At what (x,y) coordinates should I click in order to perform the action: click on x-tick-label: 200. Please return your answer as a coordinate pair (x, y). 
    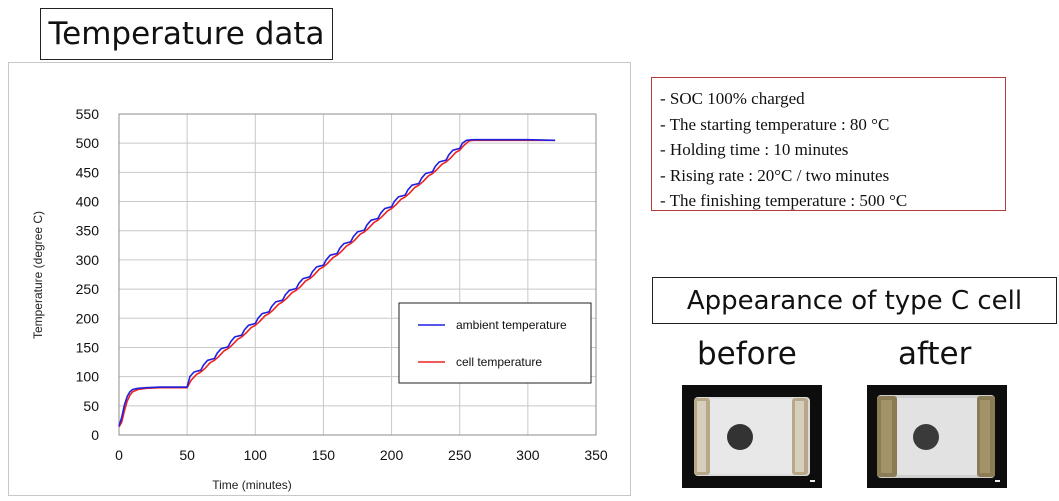
    Looking at the image, I should click on (392, 455).